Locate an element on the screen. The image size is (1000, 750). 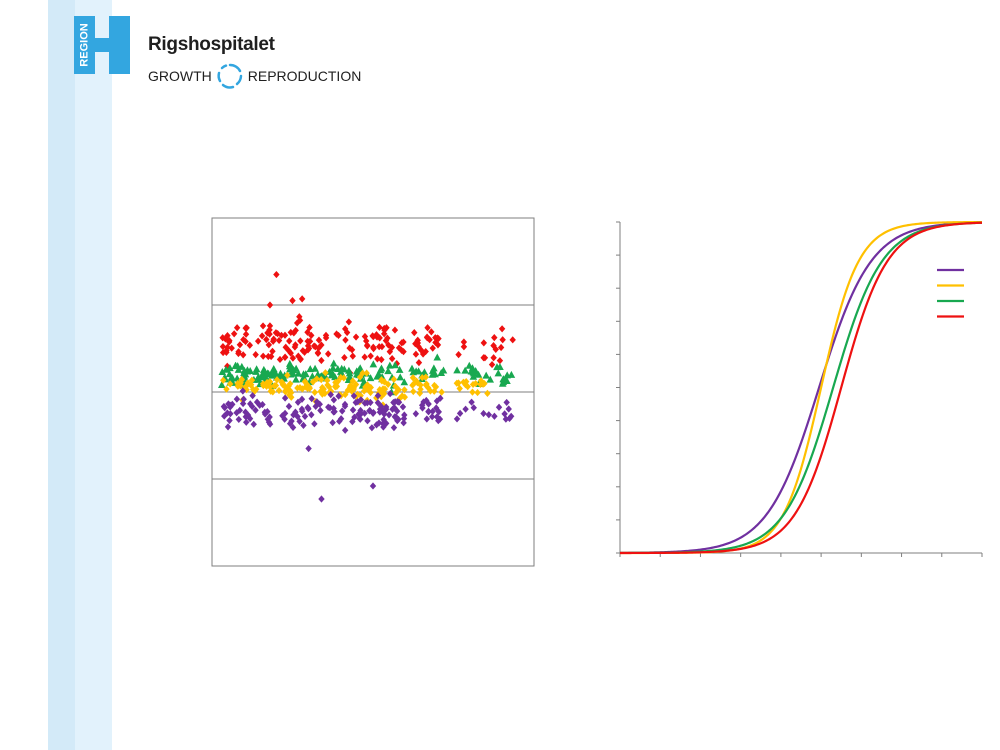
decorative-band-dark is located at coordinates (61, 375).